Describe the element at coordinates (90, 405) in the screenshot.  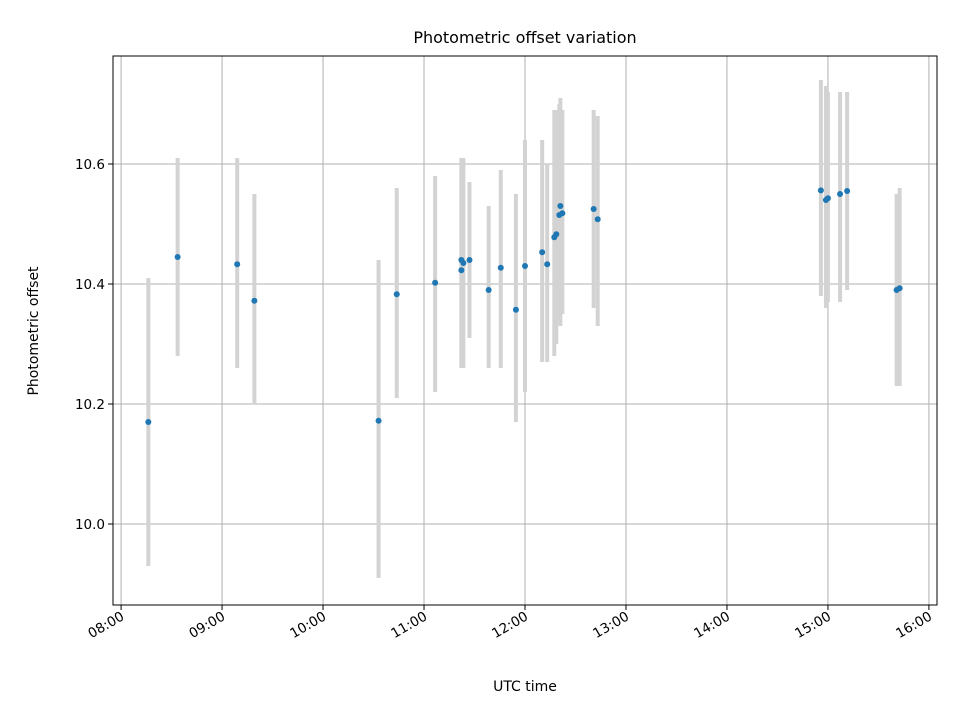
I see `y-tick-label: 10.2` at that location.